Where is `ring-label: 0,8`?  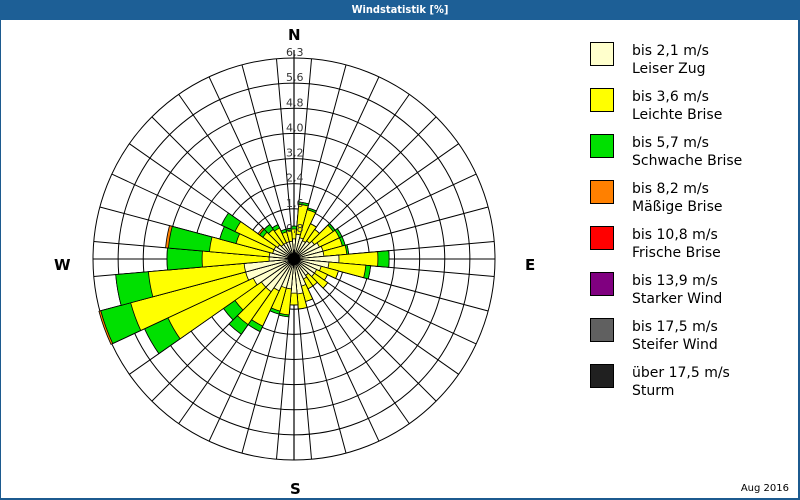 ring-label: 0,8 is located at coordinates (295, 228).